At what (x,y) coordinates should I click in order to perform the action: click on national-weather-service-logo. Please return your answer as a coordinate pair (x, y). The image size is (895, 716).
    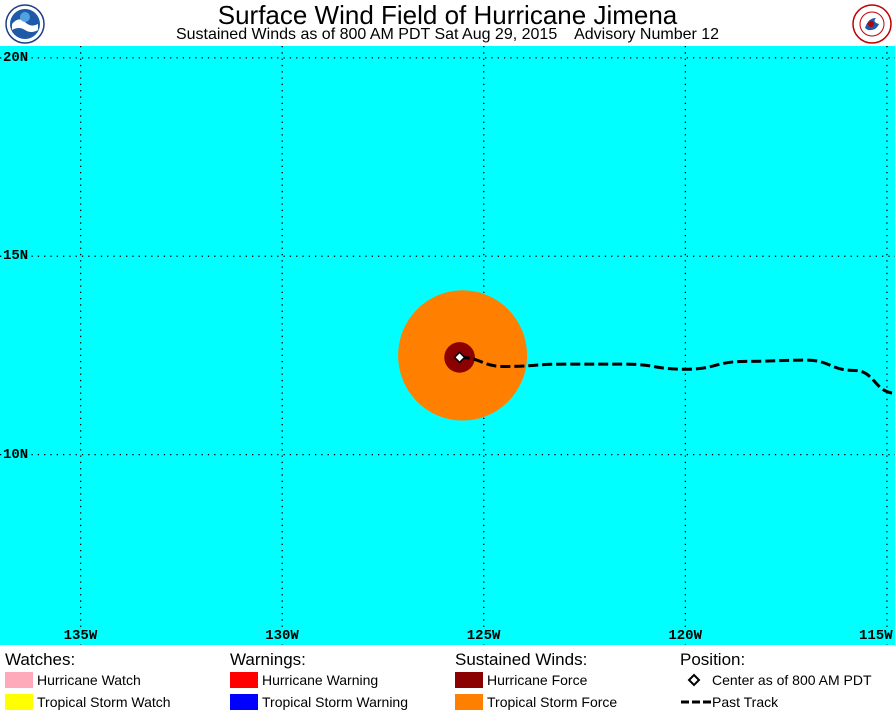
    Looking at the image, I should click on (872, 24).